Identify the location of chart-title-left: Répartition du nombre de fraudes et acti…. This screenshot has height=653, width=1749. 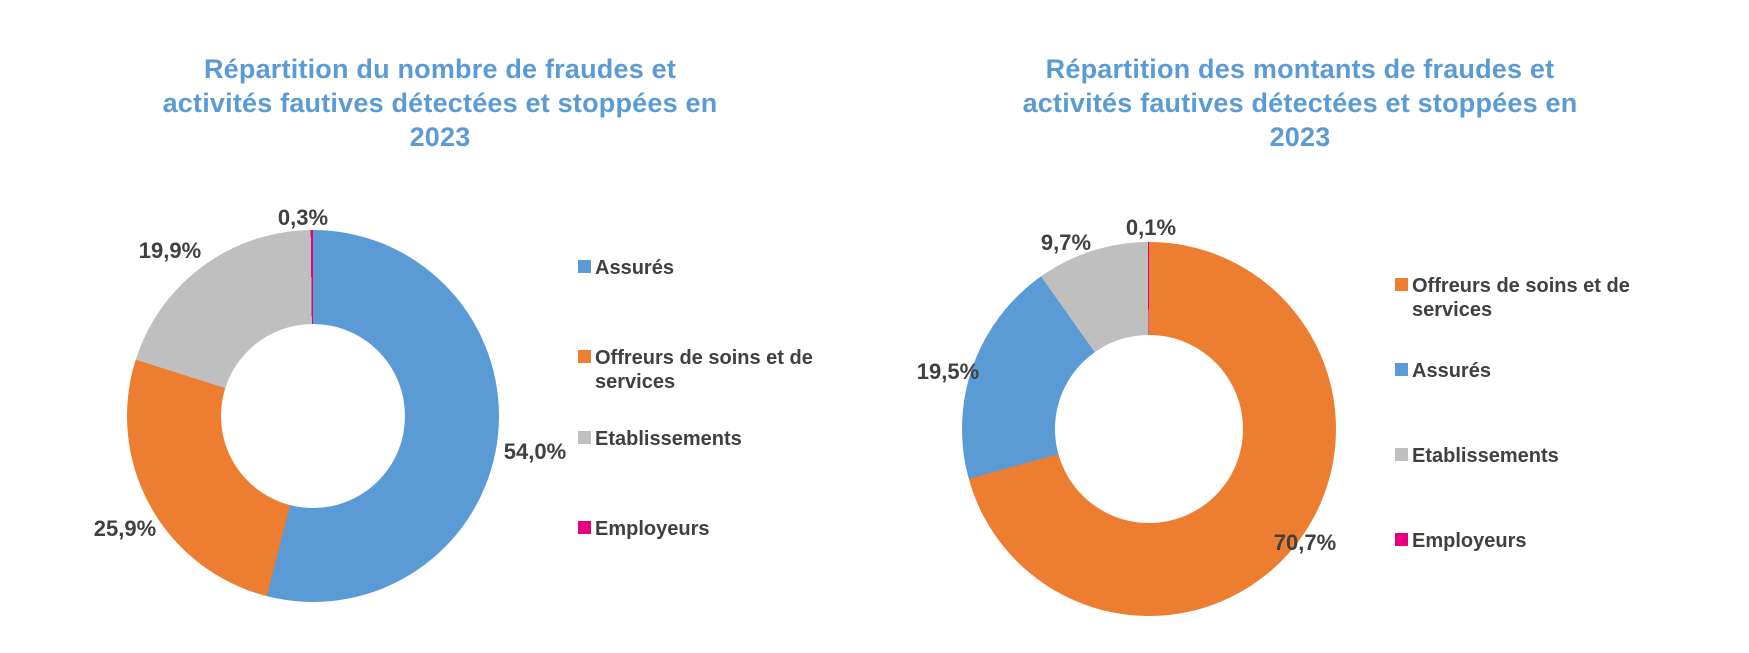
(440, 103).